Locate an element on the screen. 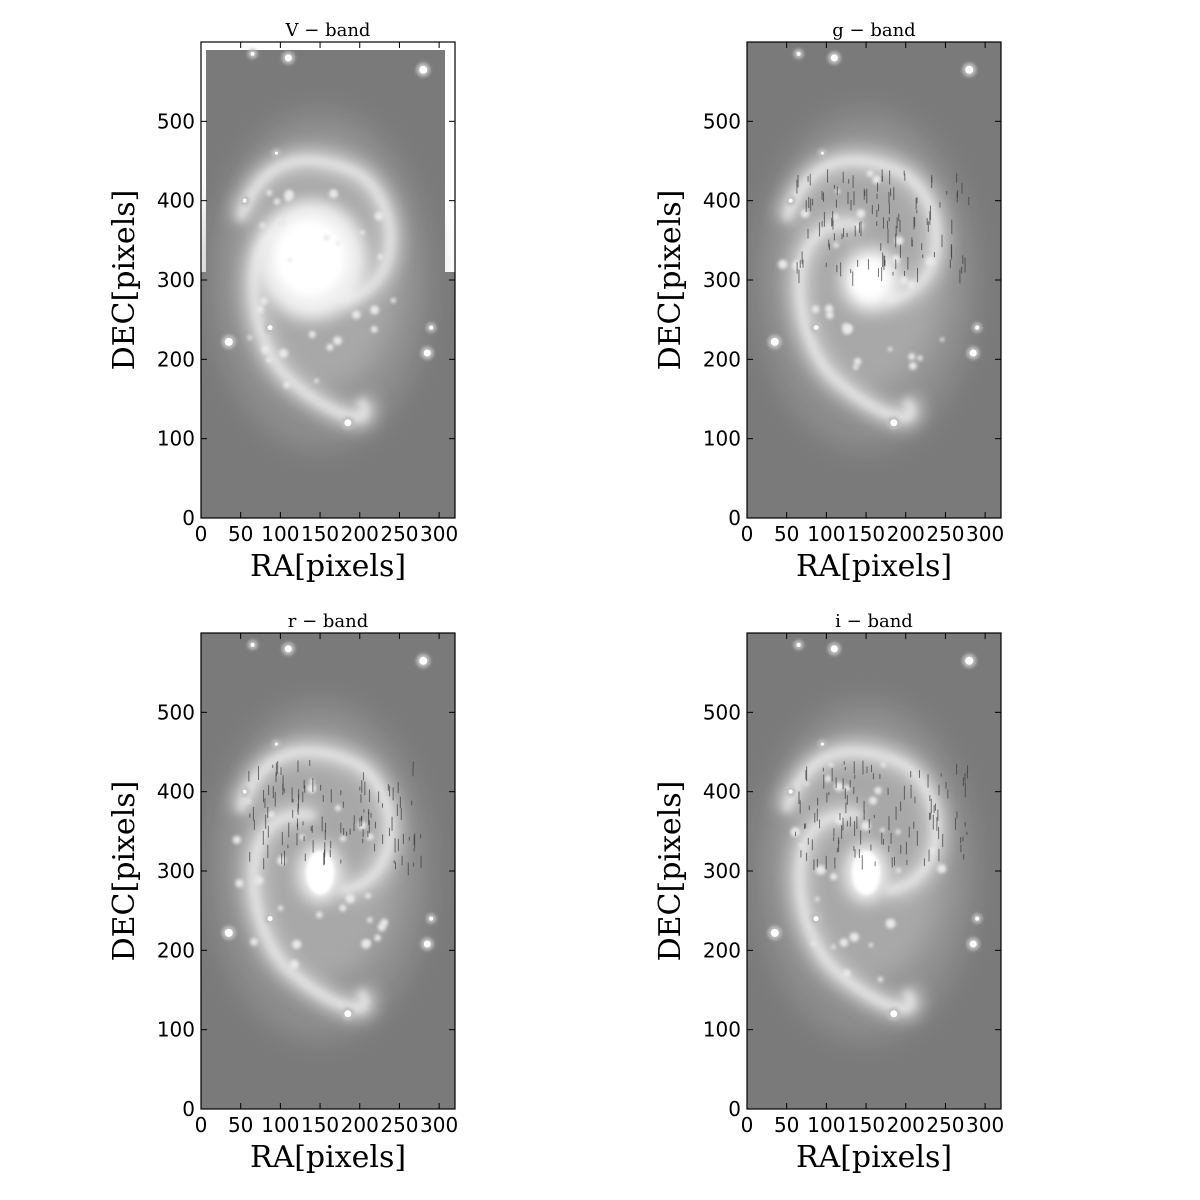  galaxy-image is located at coordinates (874, 280).